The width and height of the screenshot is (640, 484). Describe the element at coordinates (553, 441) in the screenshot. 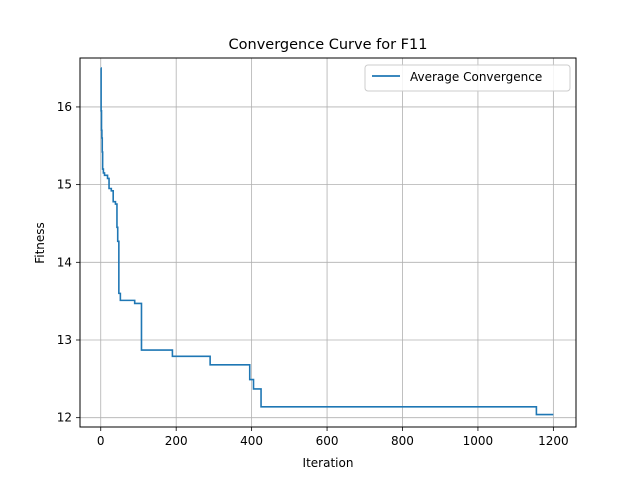

I see `x-tick-label: 1200` at that location.